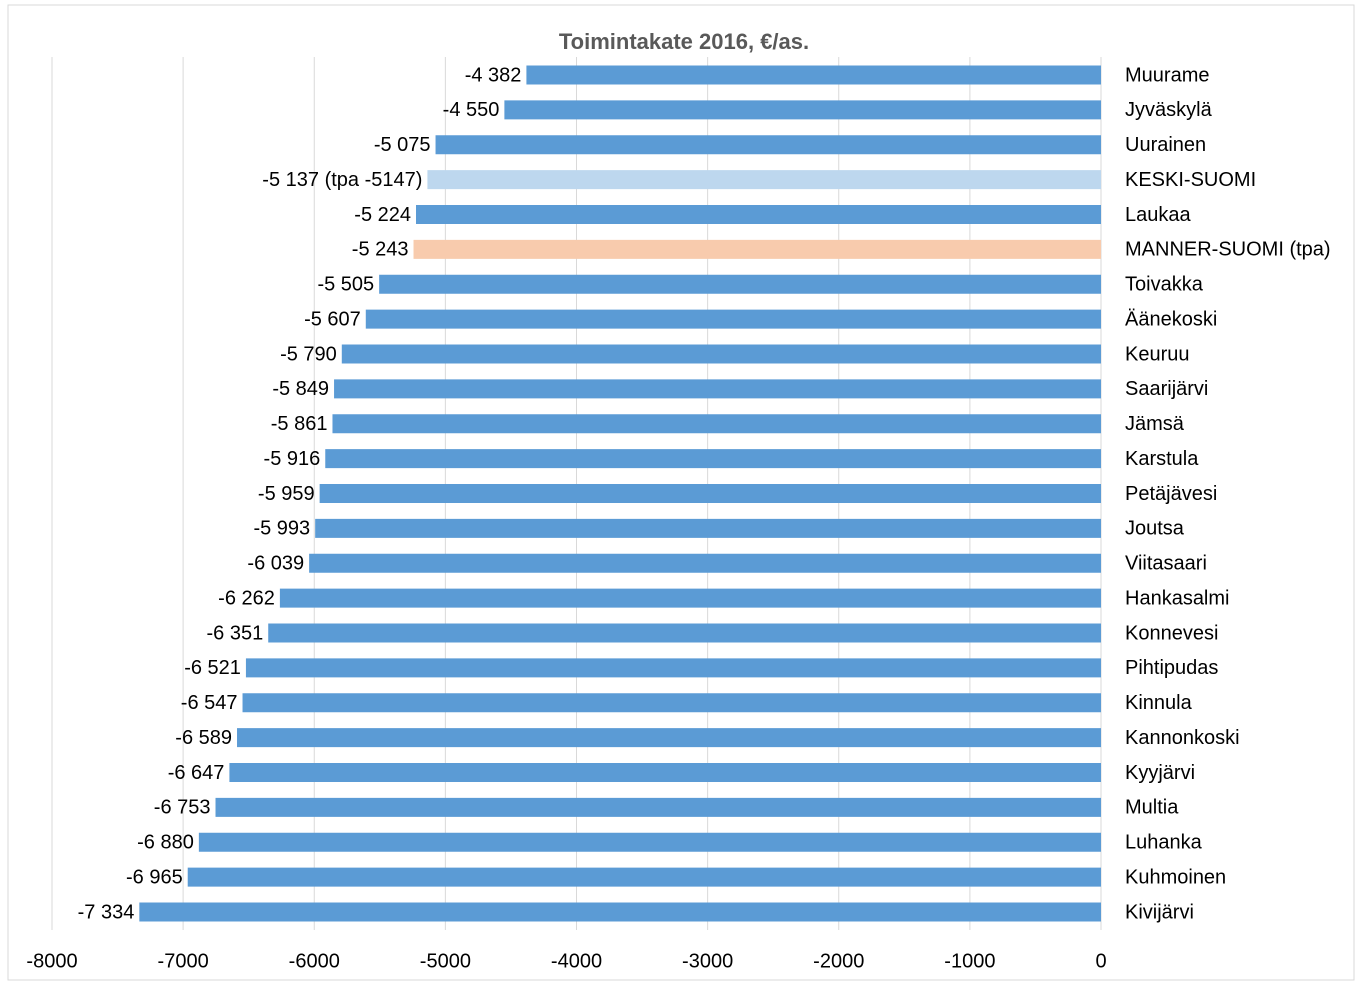 This screenshot has width=1356, height=982. I want to click on value-label: -6 521, so click(212, 668).